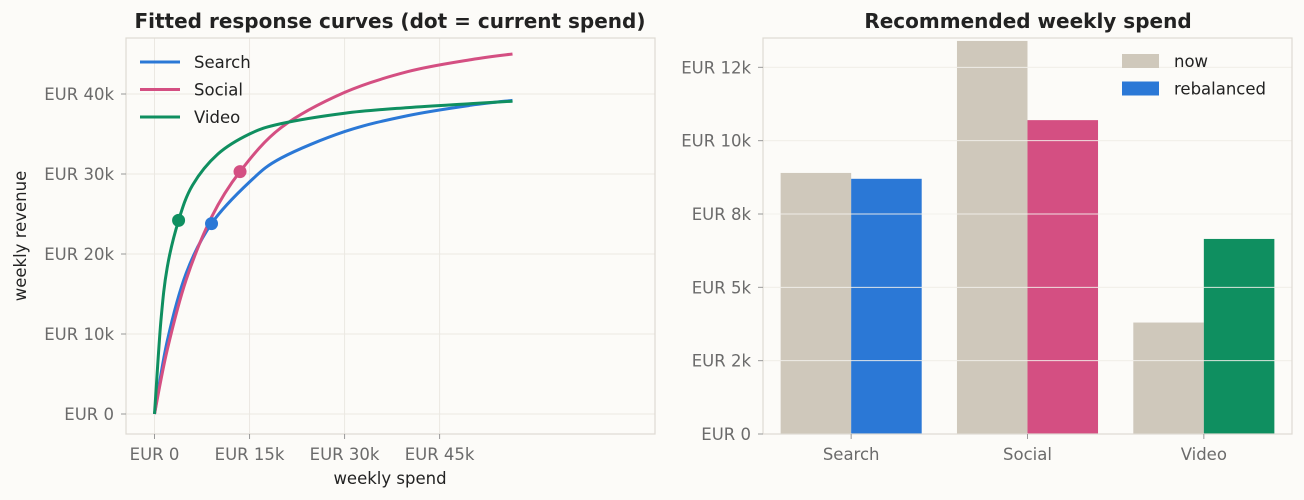 Image resolution: width=1304 pixels, height=500 pixels. I want to click on right-legend: now rebalanced, so click(1194, 75).